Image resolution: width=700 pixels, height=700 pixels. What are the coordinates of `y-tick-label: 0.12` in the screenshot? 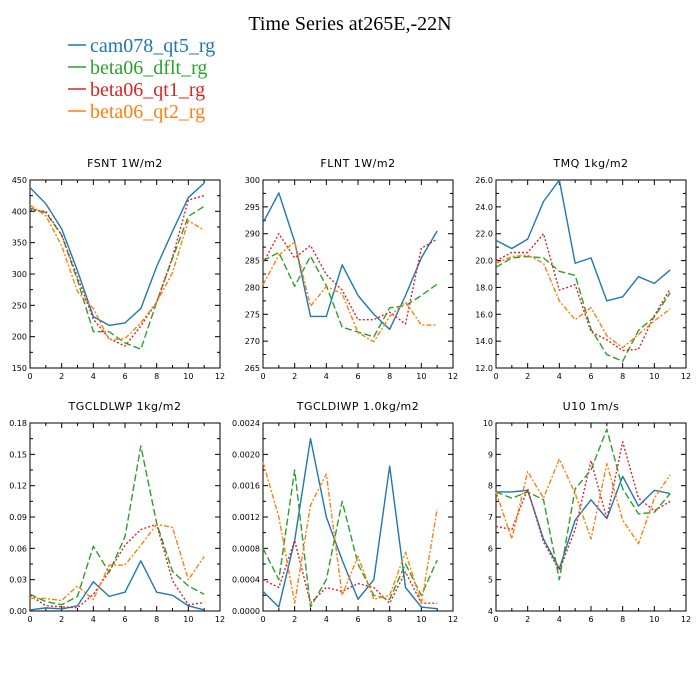 It's located at (18, 486).